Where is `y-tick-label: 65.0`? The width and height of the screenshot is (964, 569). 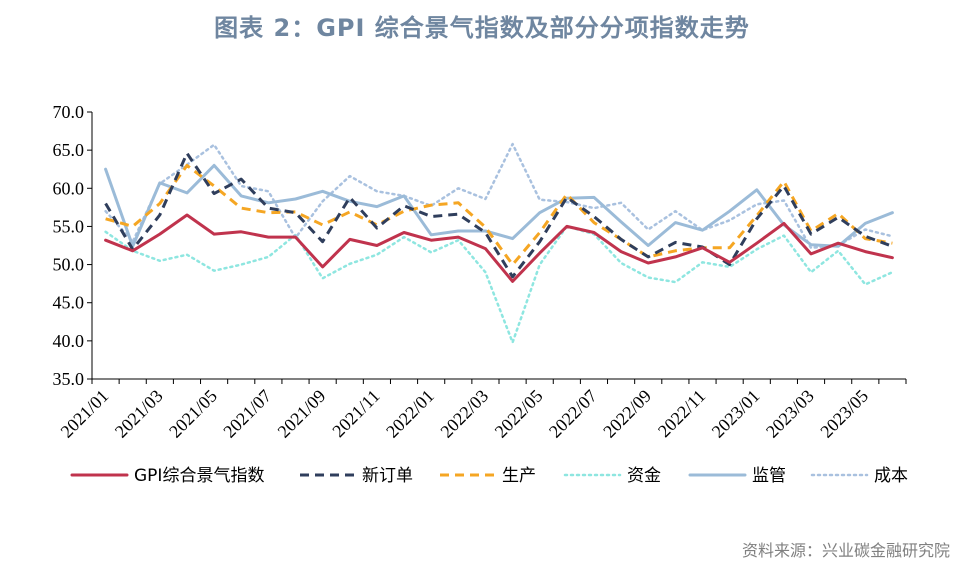 y-tick-label: 65.0 is located at coordinates (69, 150).